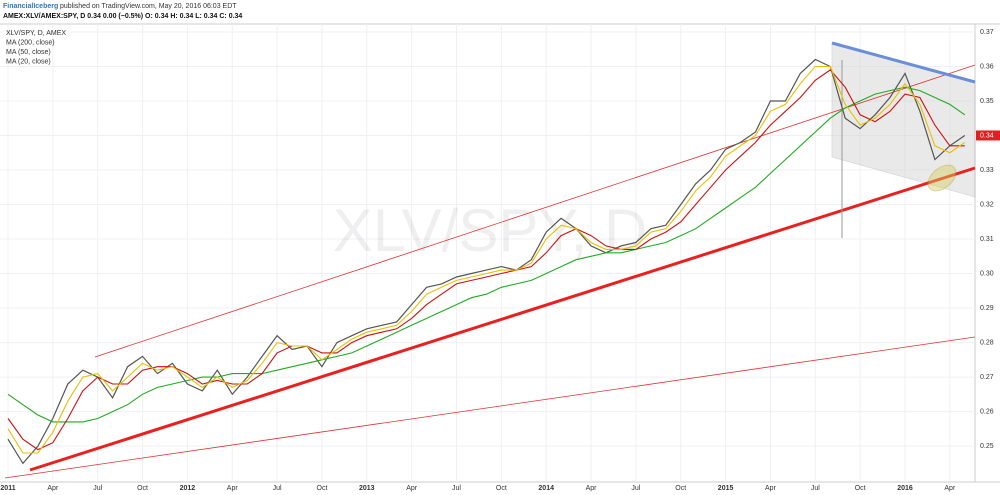 Image resolution: width=1000 pixels, height=495 pixels. I want to click on last-price-label: 0.34, so click(987, 135).